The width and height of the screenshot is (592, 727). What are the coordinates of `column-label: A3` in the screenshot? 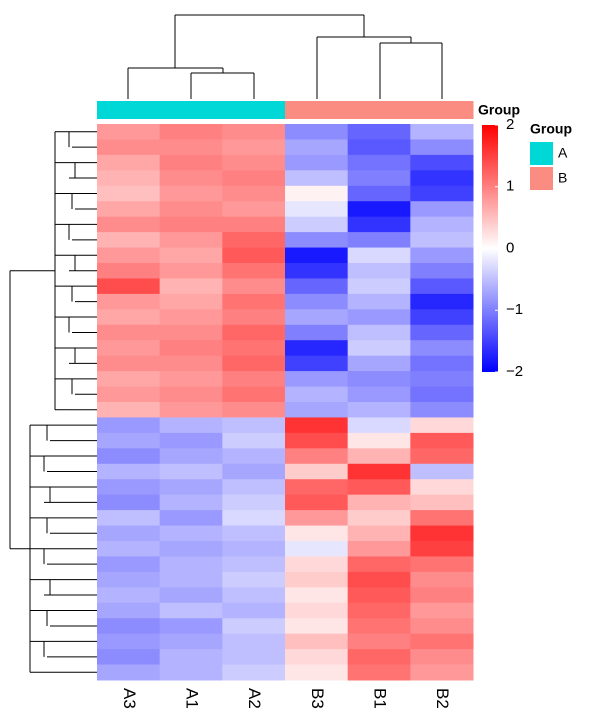 It's located at (129, 698).